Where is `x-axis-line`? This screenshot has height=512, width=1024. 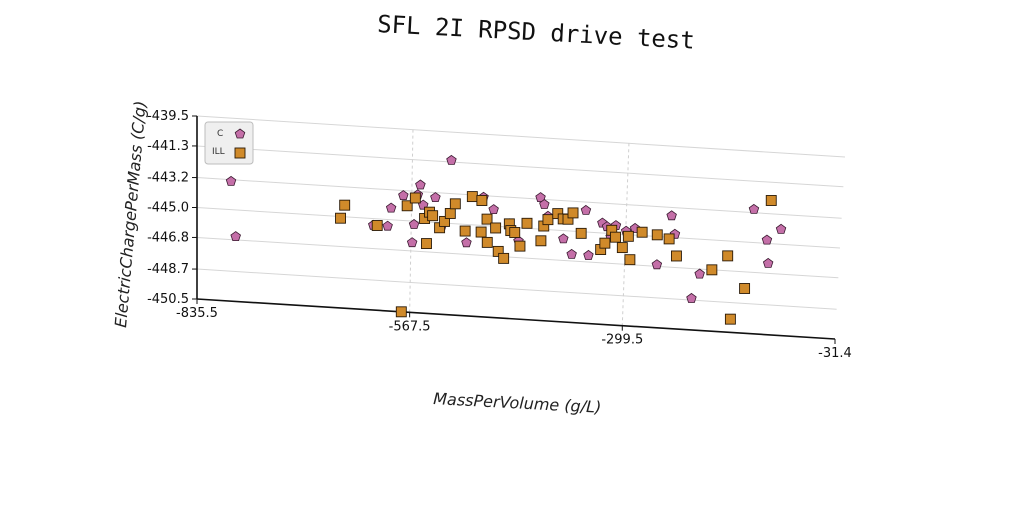 x-axis-line is located at coordinates (516, 319).